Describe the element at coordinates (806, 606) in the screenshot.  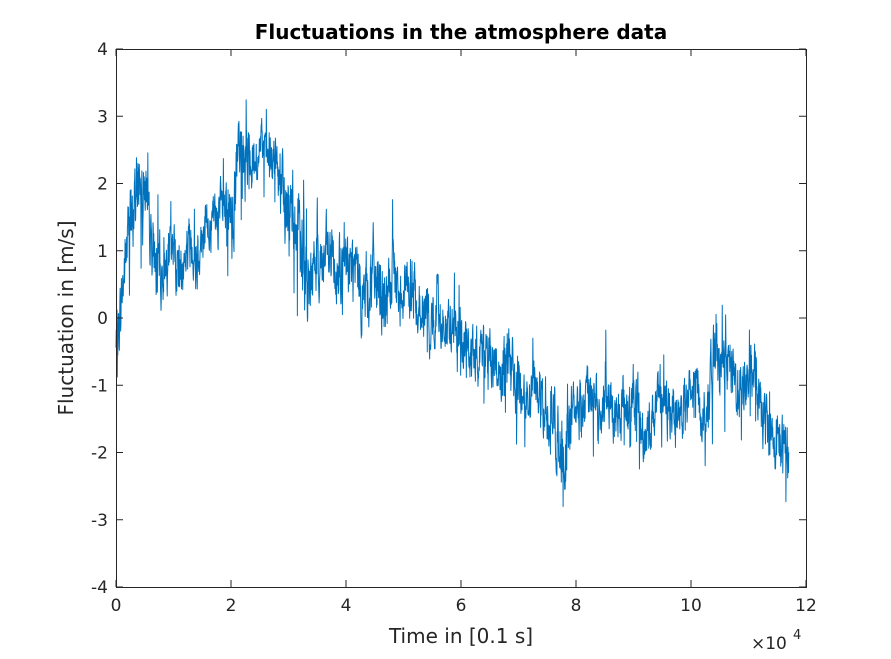
I see `x-tick-label: 12` at that location.